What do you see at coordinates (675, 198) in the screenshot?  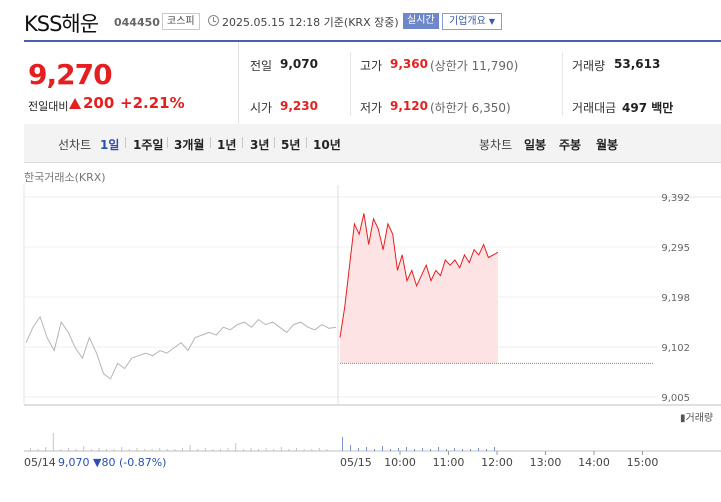 I see `y-tick-label: 9,392` at bounding box center [675, 198].